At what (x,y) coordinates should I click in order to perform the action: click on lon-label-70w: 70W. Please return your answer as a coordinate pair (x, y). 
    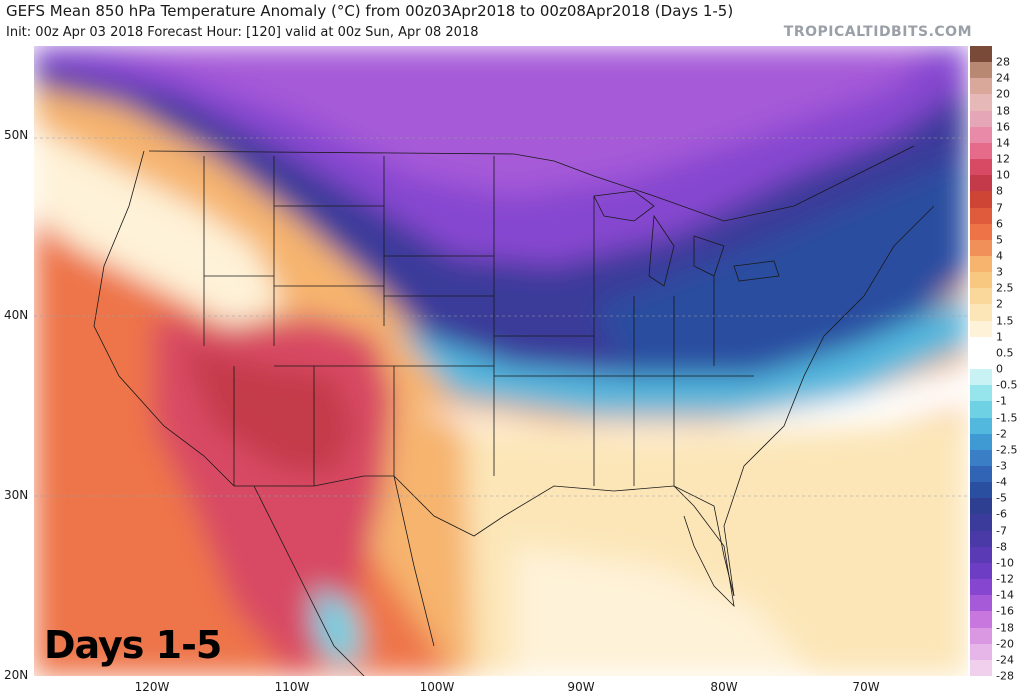
    Looking at the image, I should click on (866, 687).